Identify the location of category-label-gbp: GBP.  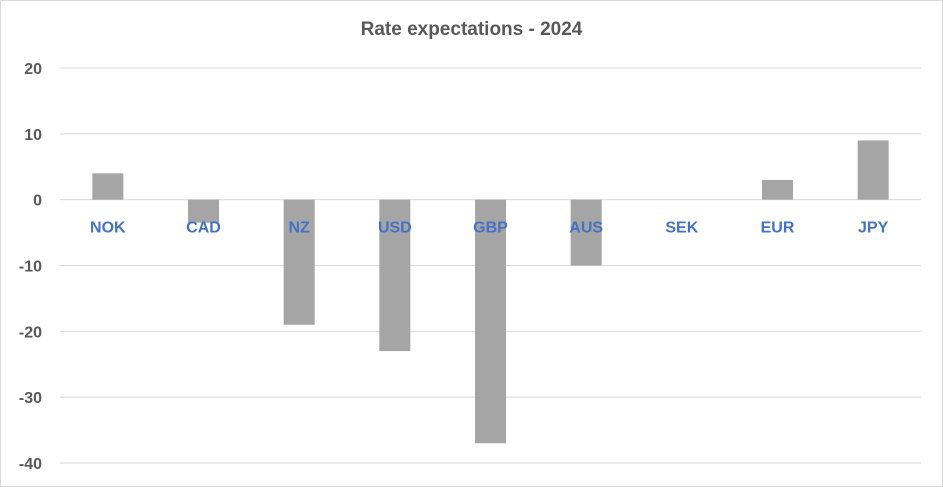
(490, 228).